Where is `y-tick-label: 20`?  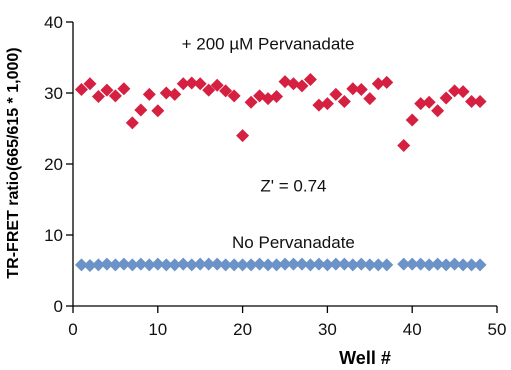 y-tick-label: 20 is located at coordinates (53, 164).